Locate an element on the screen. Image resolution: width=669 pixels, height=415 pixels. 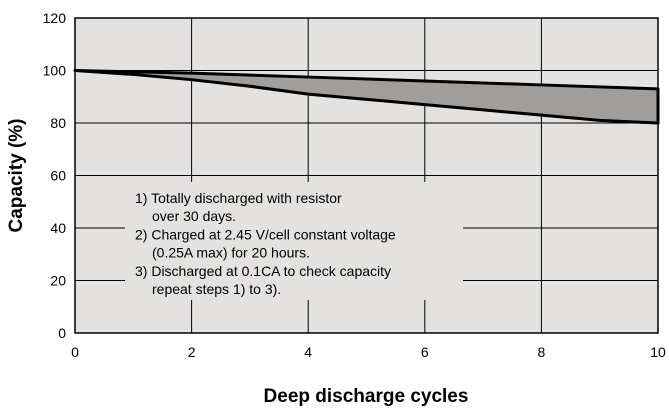
x-tick-label-8: 8 is located at coordinates (542, 352).